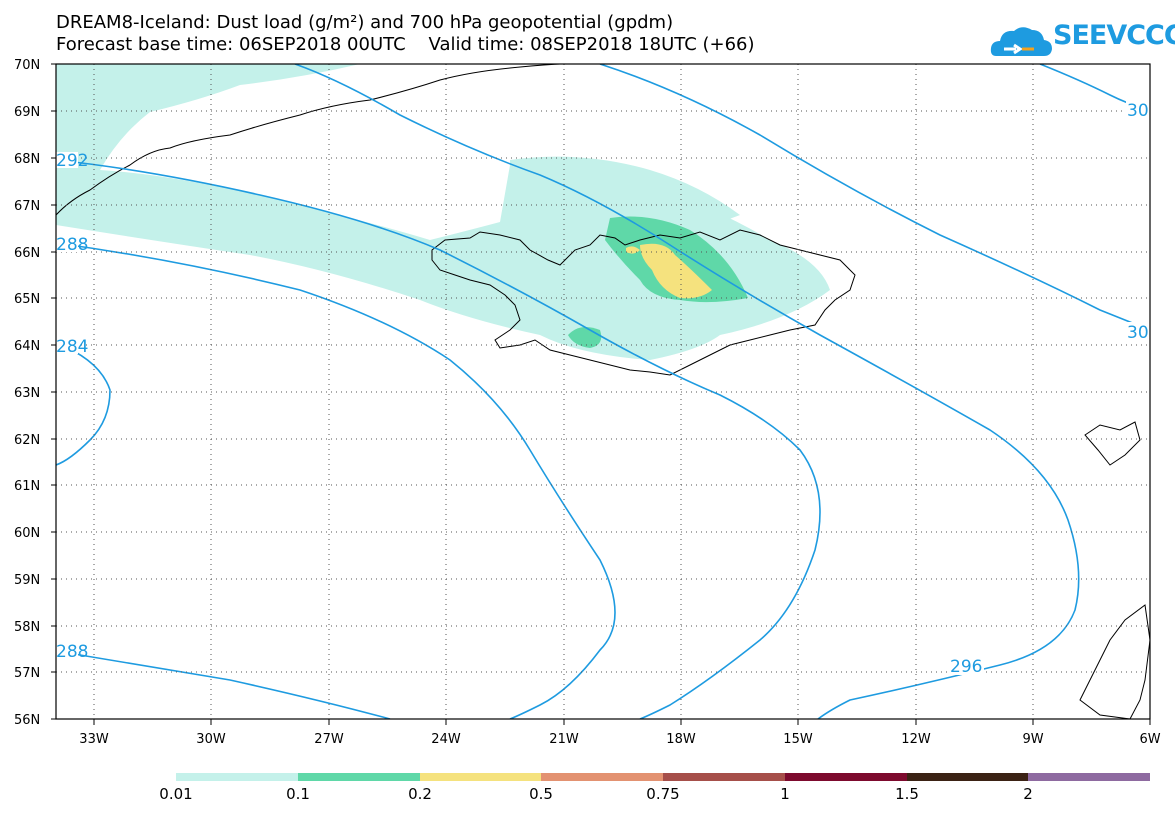 The height and width of the screenshot is (815, 1175). What do you see at coordinates (329, 739) in the screenshot?
I see `lon-label: 27W` at bounding box center [329, 739].